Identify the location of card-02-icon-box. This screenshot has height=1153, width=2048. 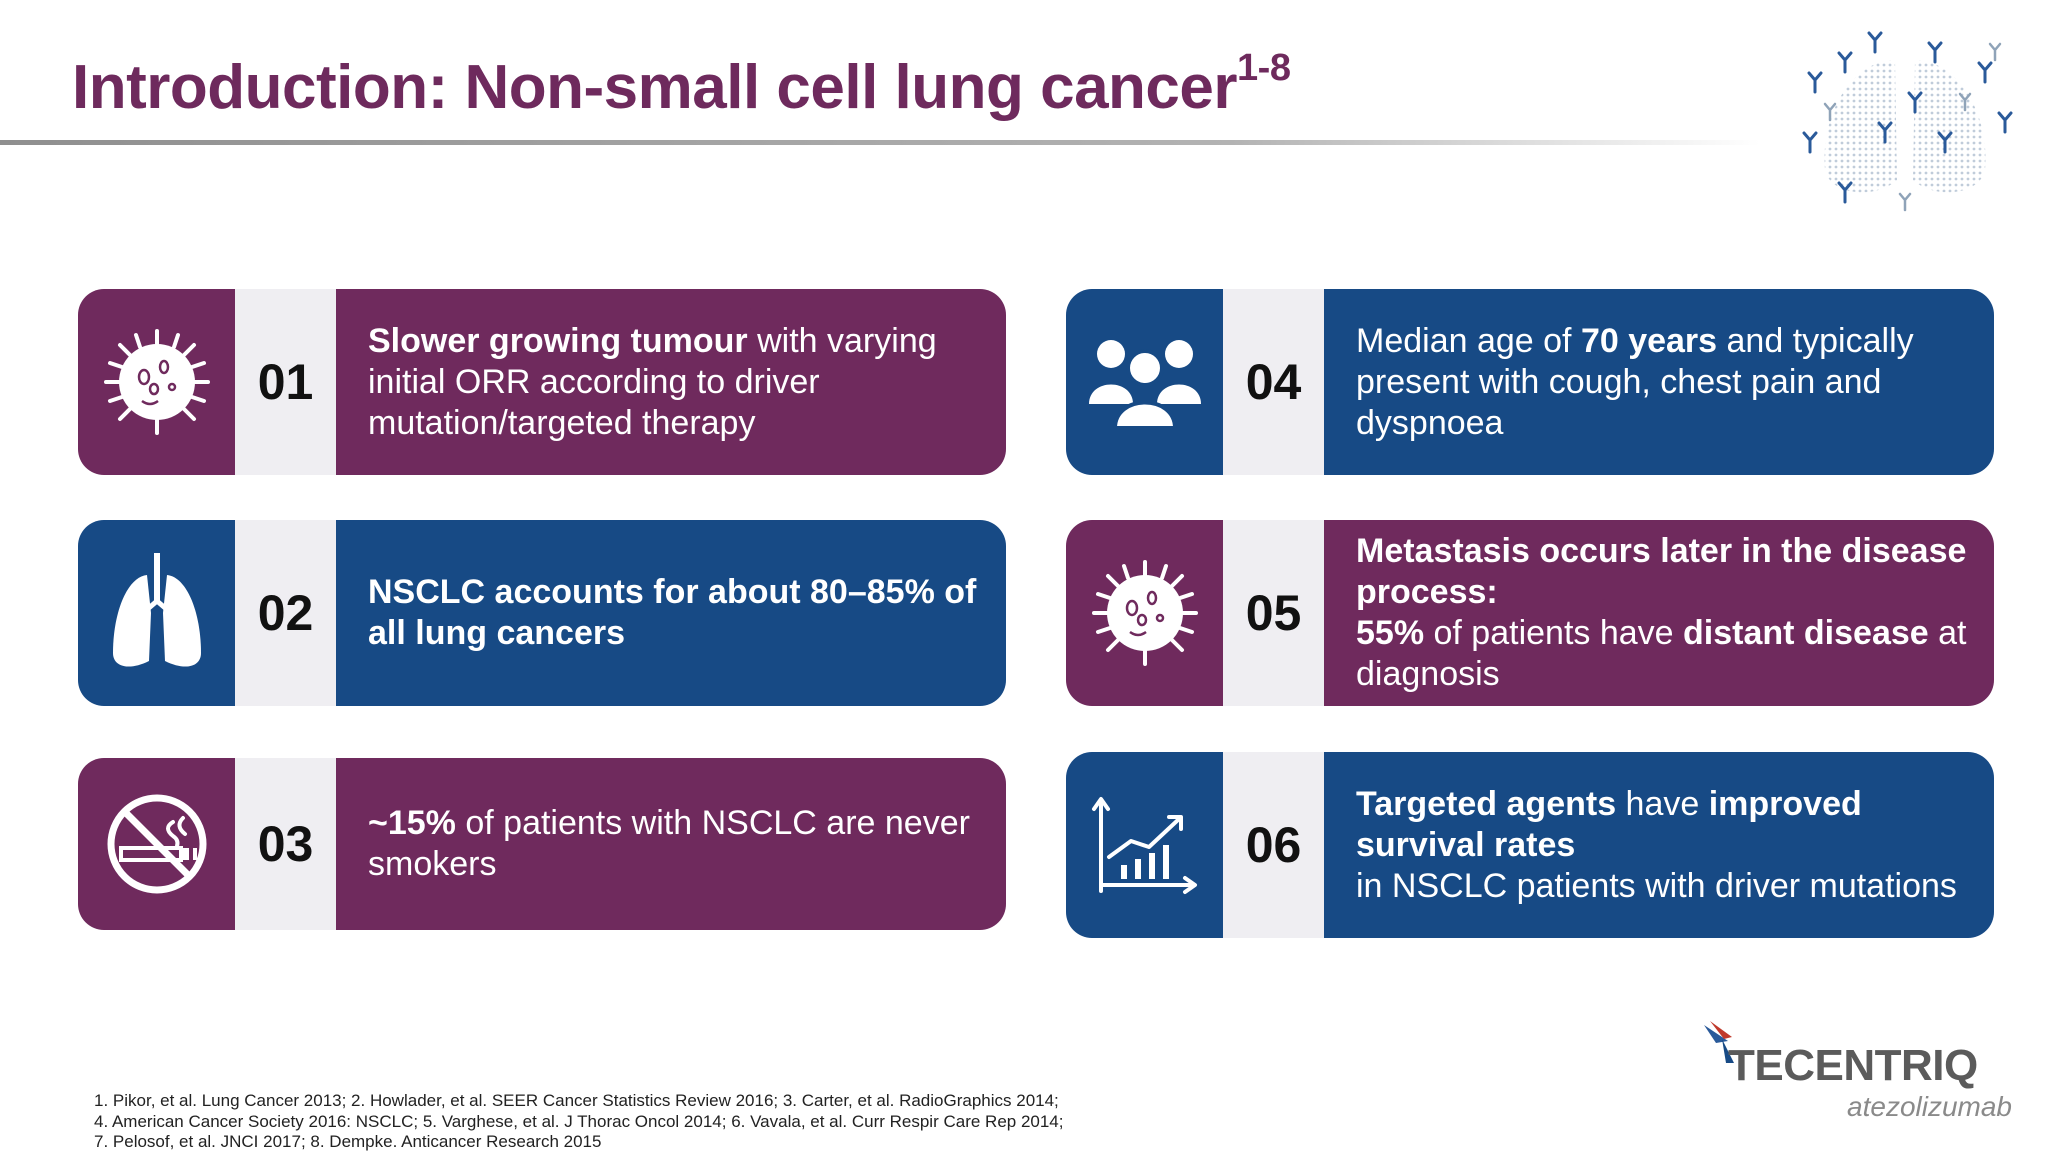
(156, 613).